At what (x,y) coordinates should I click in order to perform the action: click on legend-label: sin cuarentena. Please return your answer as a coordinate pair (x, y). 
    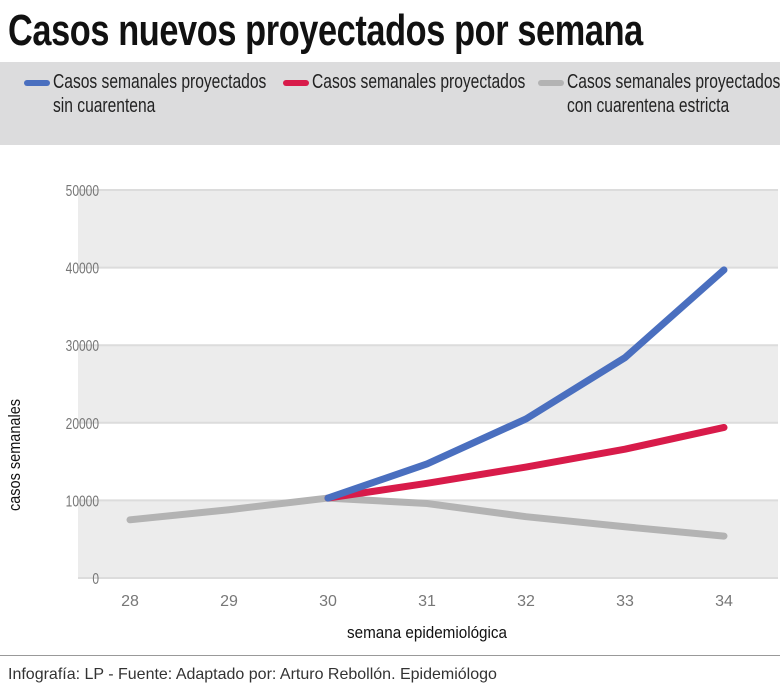
    Looking at the image, I should click on (104, 106).